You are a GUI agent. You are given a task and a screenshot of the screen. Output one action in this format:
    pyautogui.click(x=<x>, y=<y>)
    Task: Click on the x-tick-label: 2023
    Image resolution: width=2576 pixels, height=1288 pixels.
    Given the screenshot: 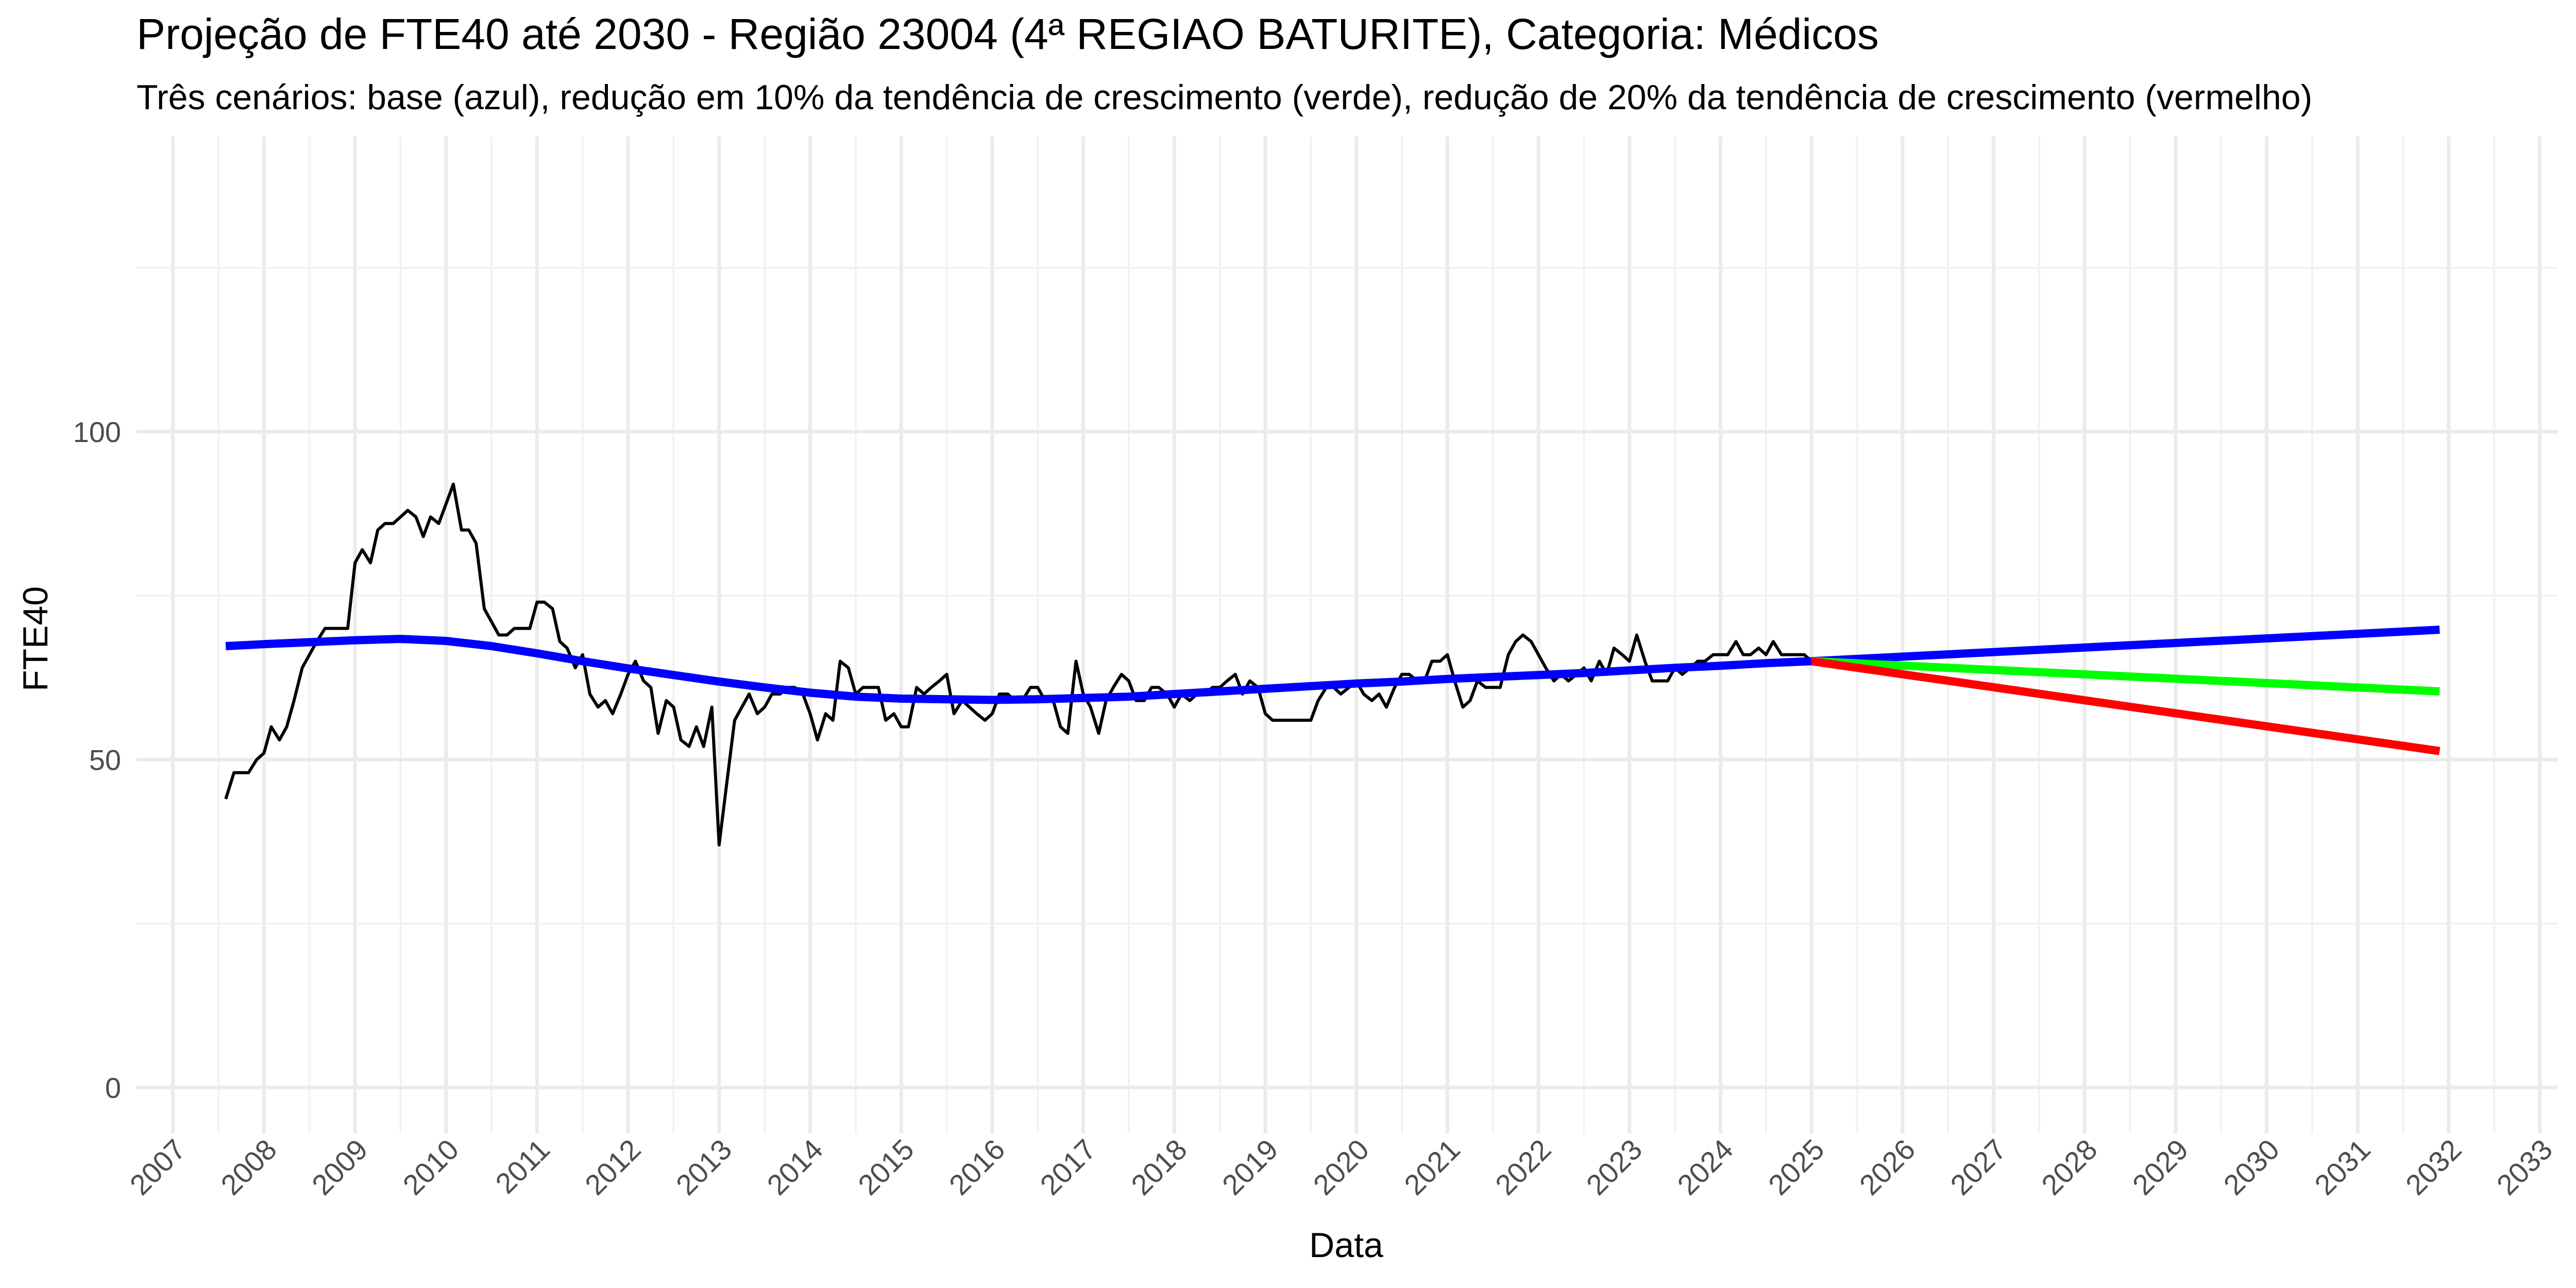 What is the action you would take?
    pyautogui.click(x=1614, y=1167)
    